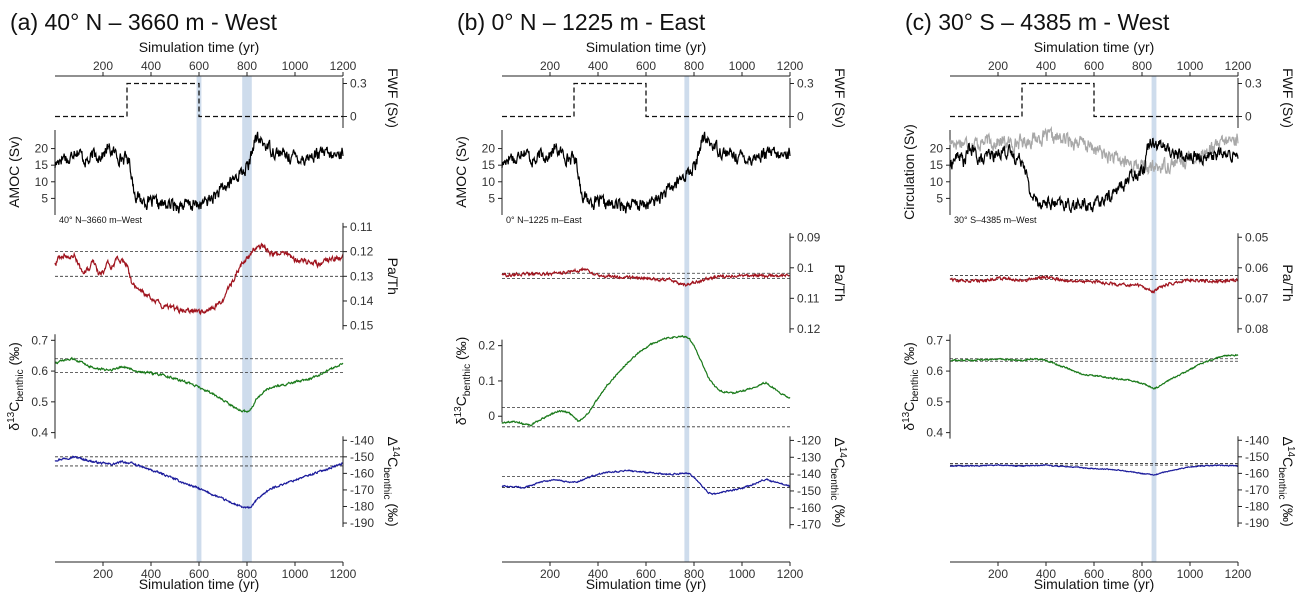  What do you see at coordinates (790, 66) in the screenshot?
I see `top-x-tick-label: 1200` at bounding box center [790, 66].